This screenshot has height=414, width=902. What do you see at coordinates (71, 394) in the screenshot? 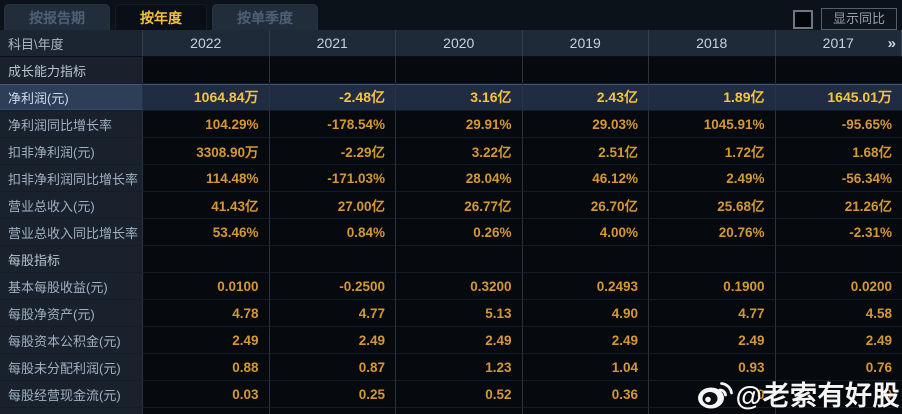
I see `row-label: 每股经营现金流(元)` at bounding box center [71, 394].